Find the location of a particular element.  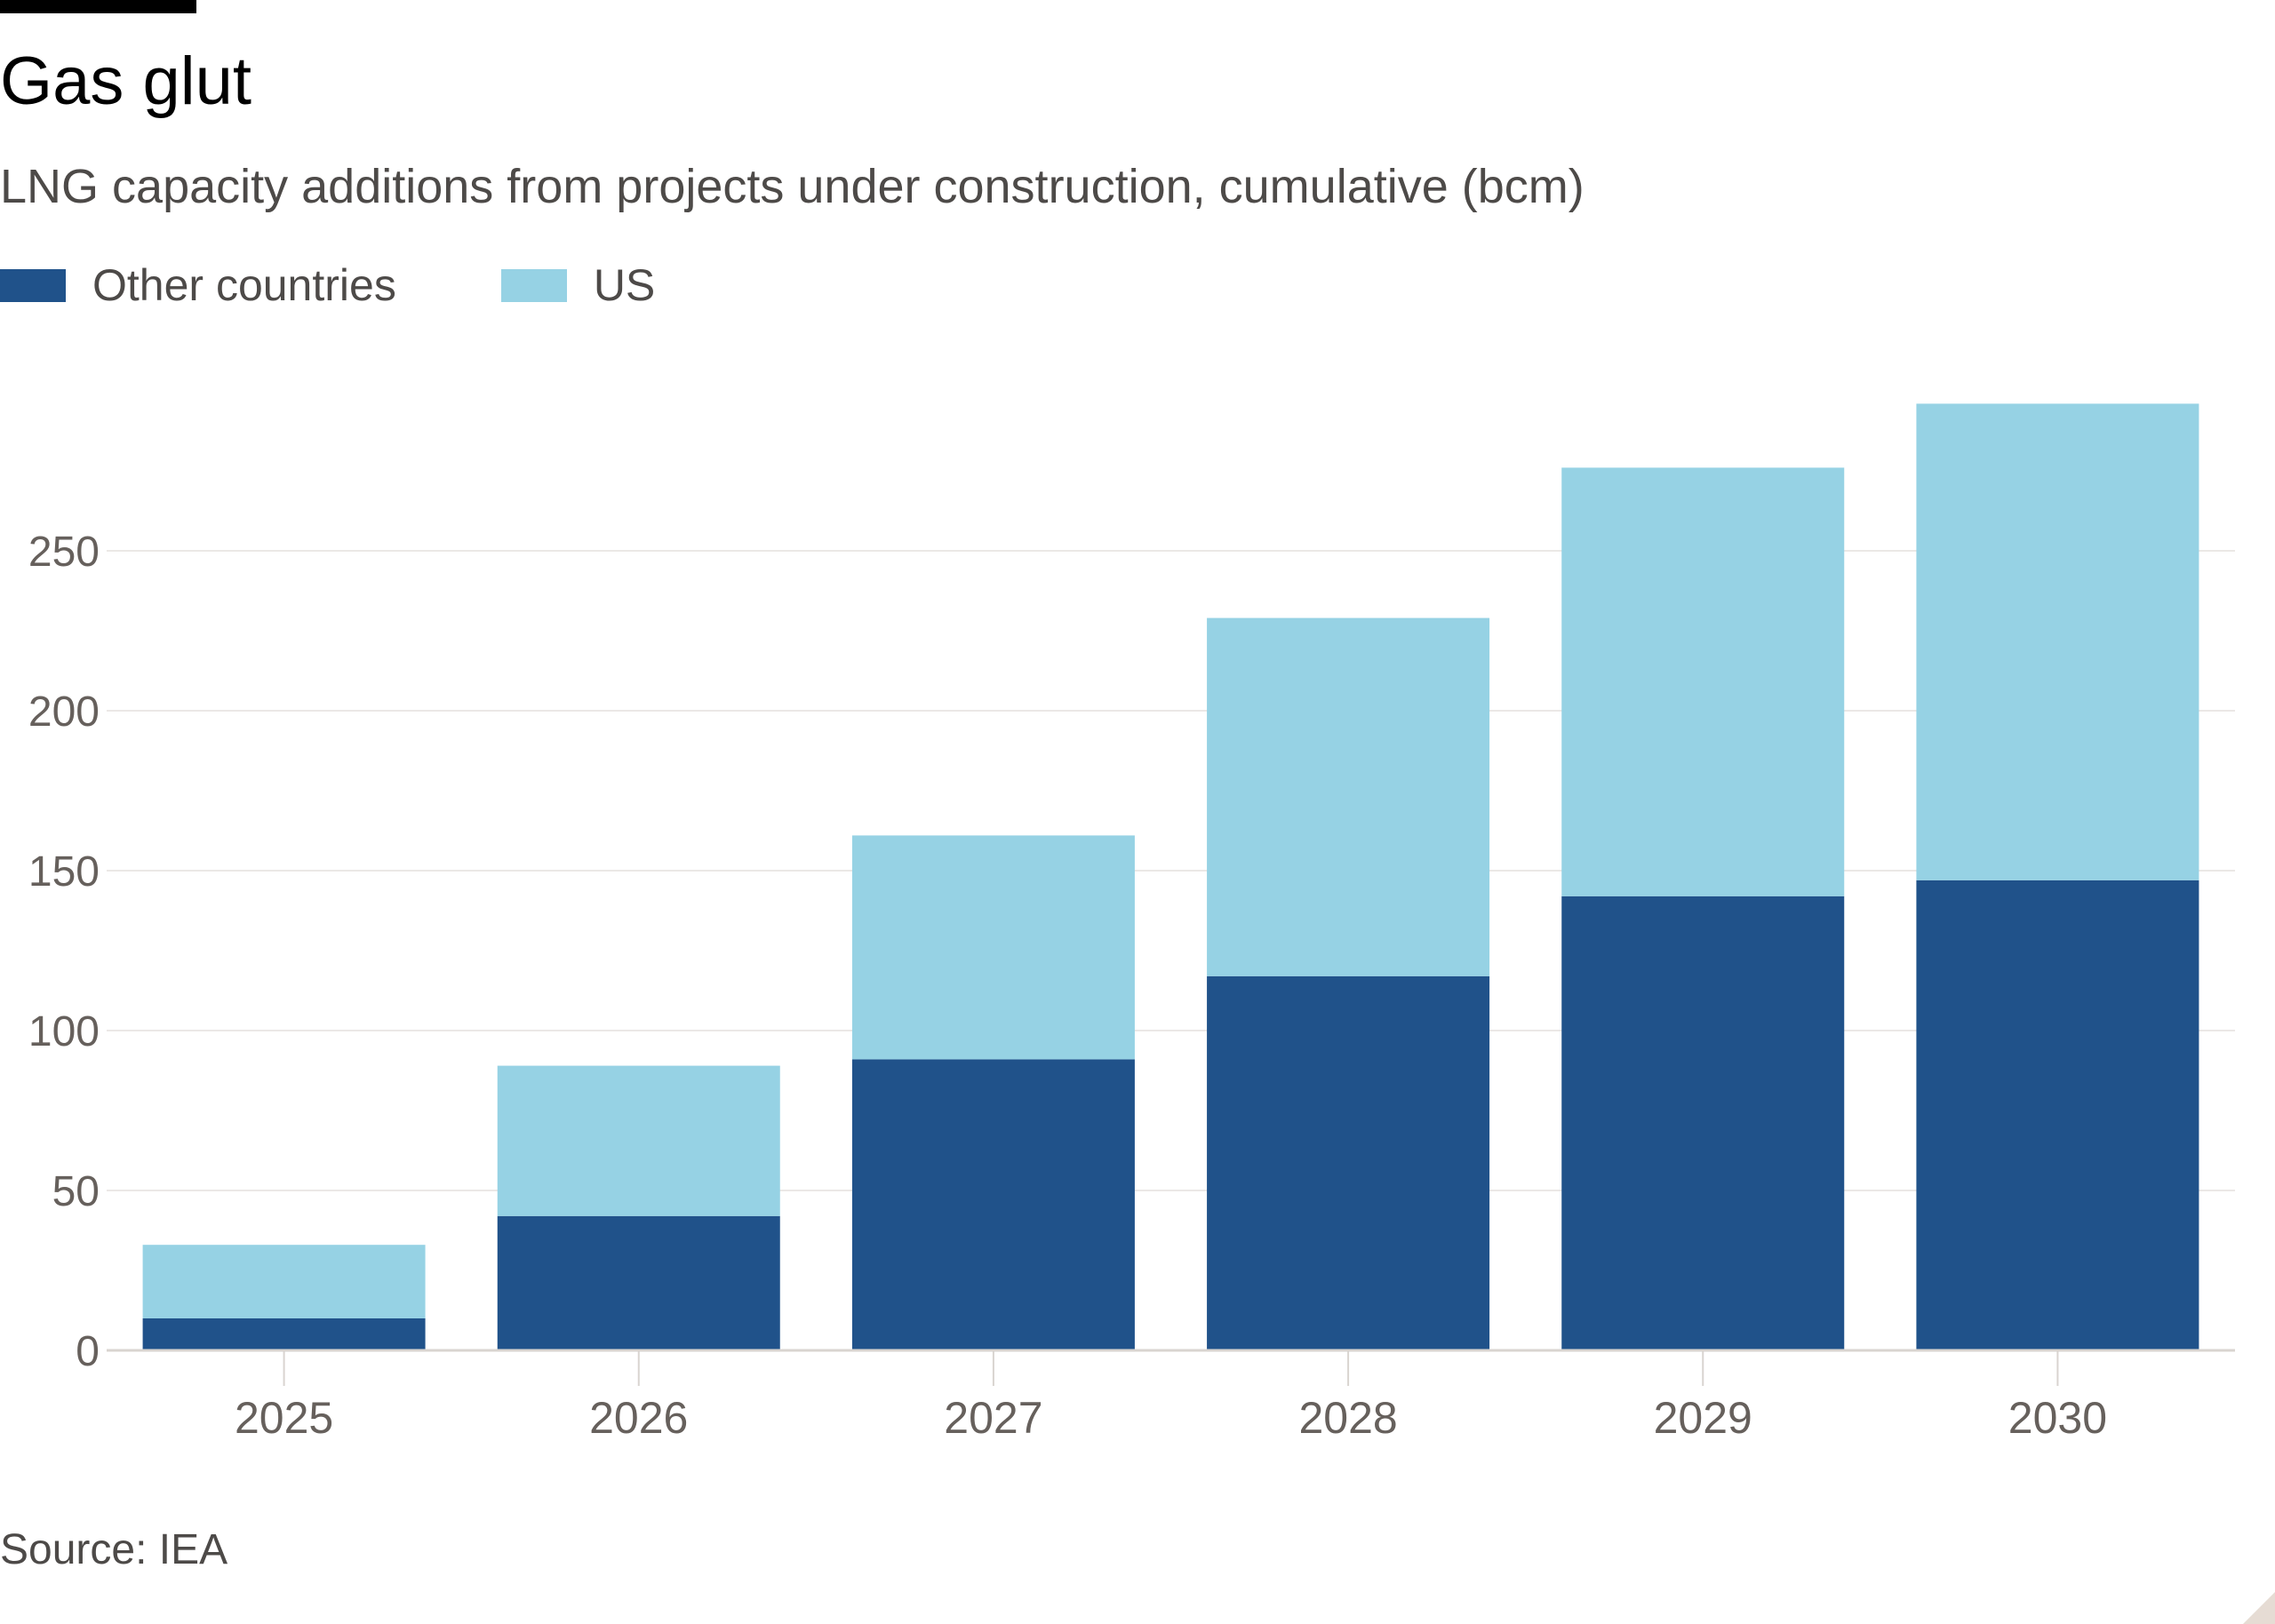

legend-label-other-countries: Other countries is located at coordinates (244, 285).